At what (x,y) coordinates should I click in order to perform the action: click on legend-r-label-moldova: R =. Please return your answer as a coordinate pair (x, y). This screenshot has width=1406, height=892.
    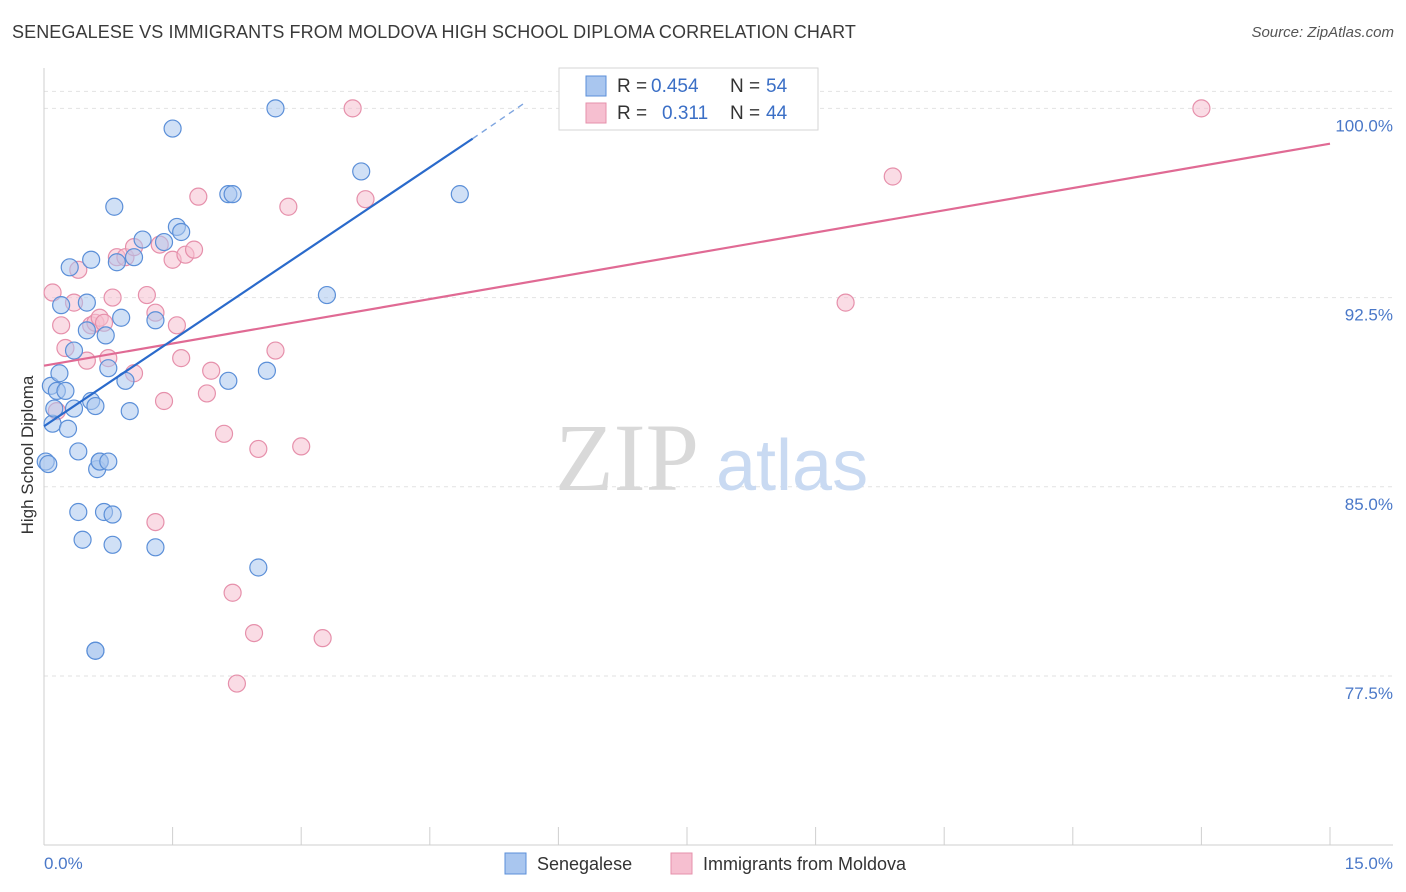
    Looking at the image, I should click on (632, 113).